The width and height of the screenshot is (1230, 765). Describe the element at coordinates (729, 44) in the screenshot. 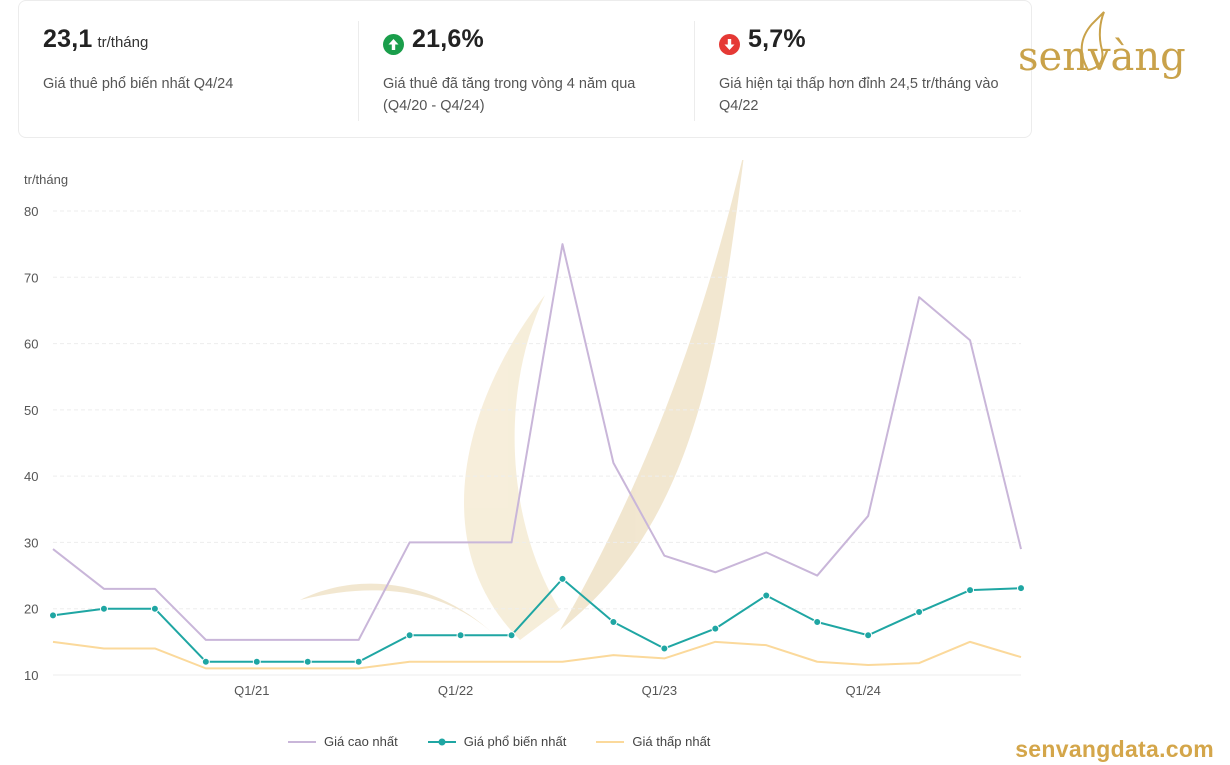

I see `arrow-down-icon` at that location.